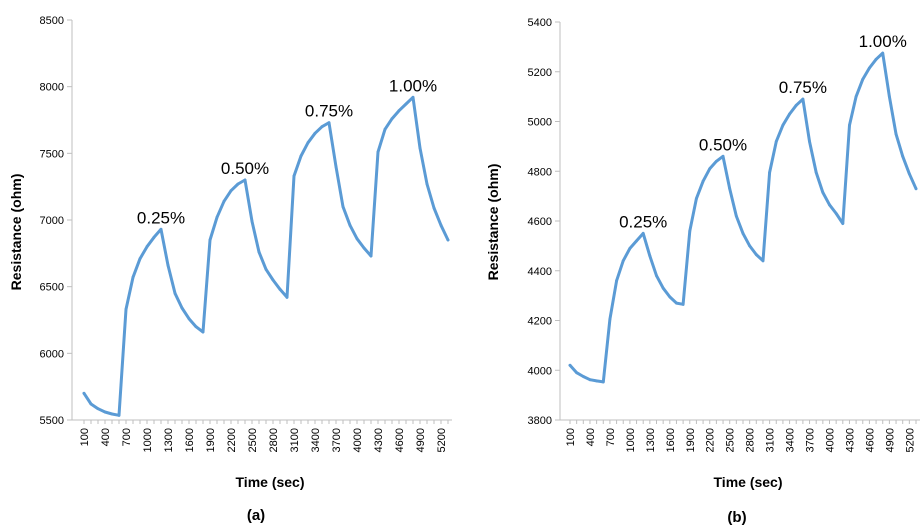 Image resolution: width=920 pixels, height=528 pixels. I want to click on panel-b-y-tick-label: 5200, so click(540, 73).